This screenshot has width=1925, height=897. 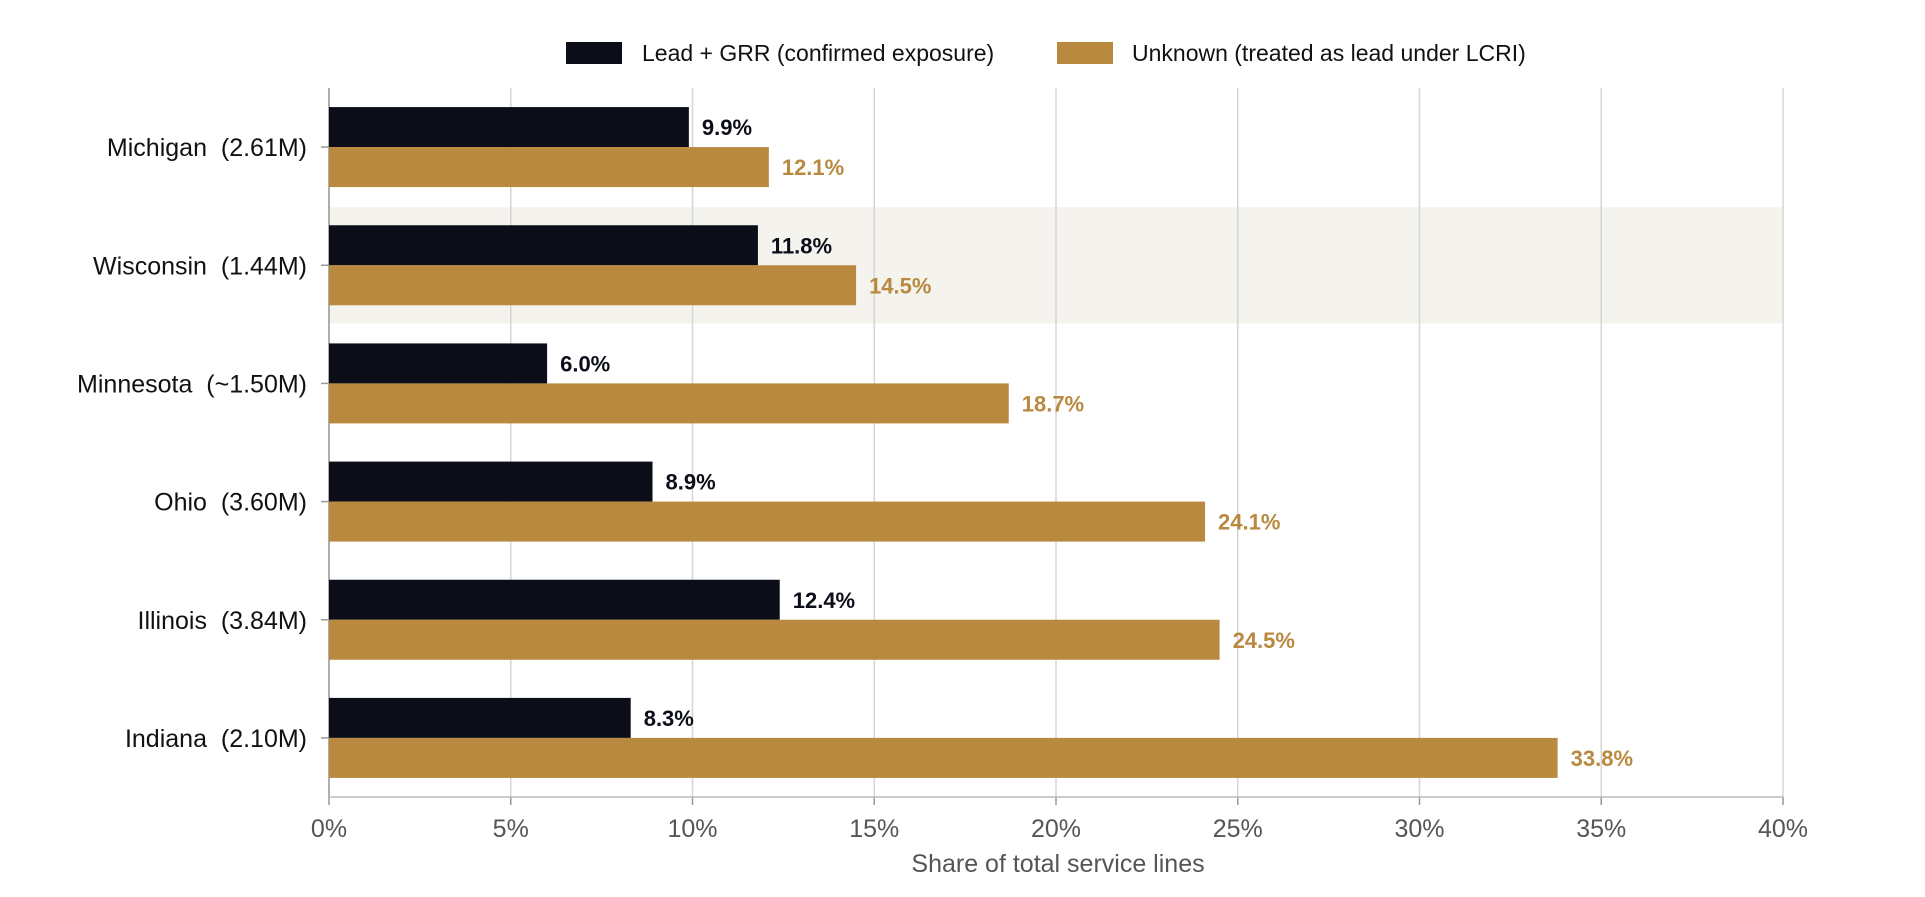 I want to click on data-label-unknown: 33.8%, so click(x=1602, y=758).